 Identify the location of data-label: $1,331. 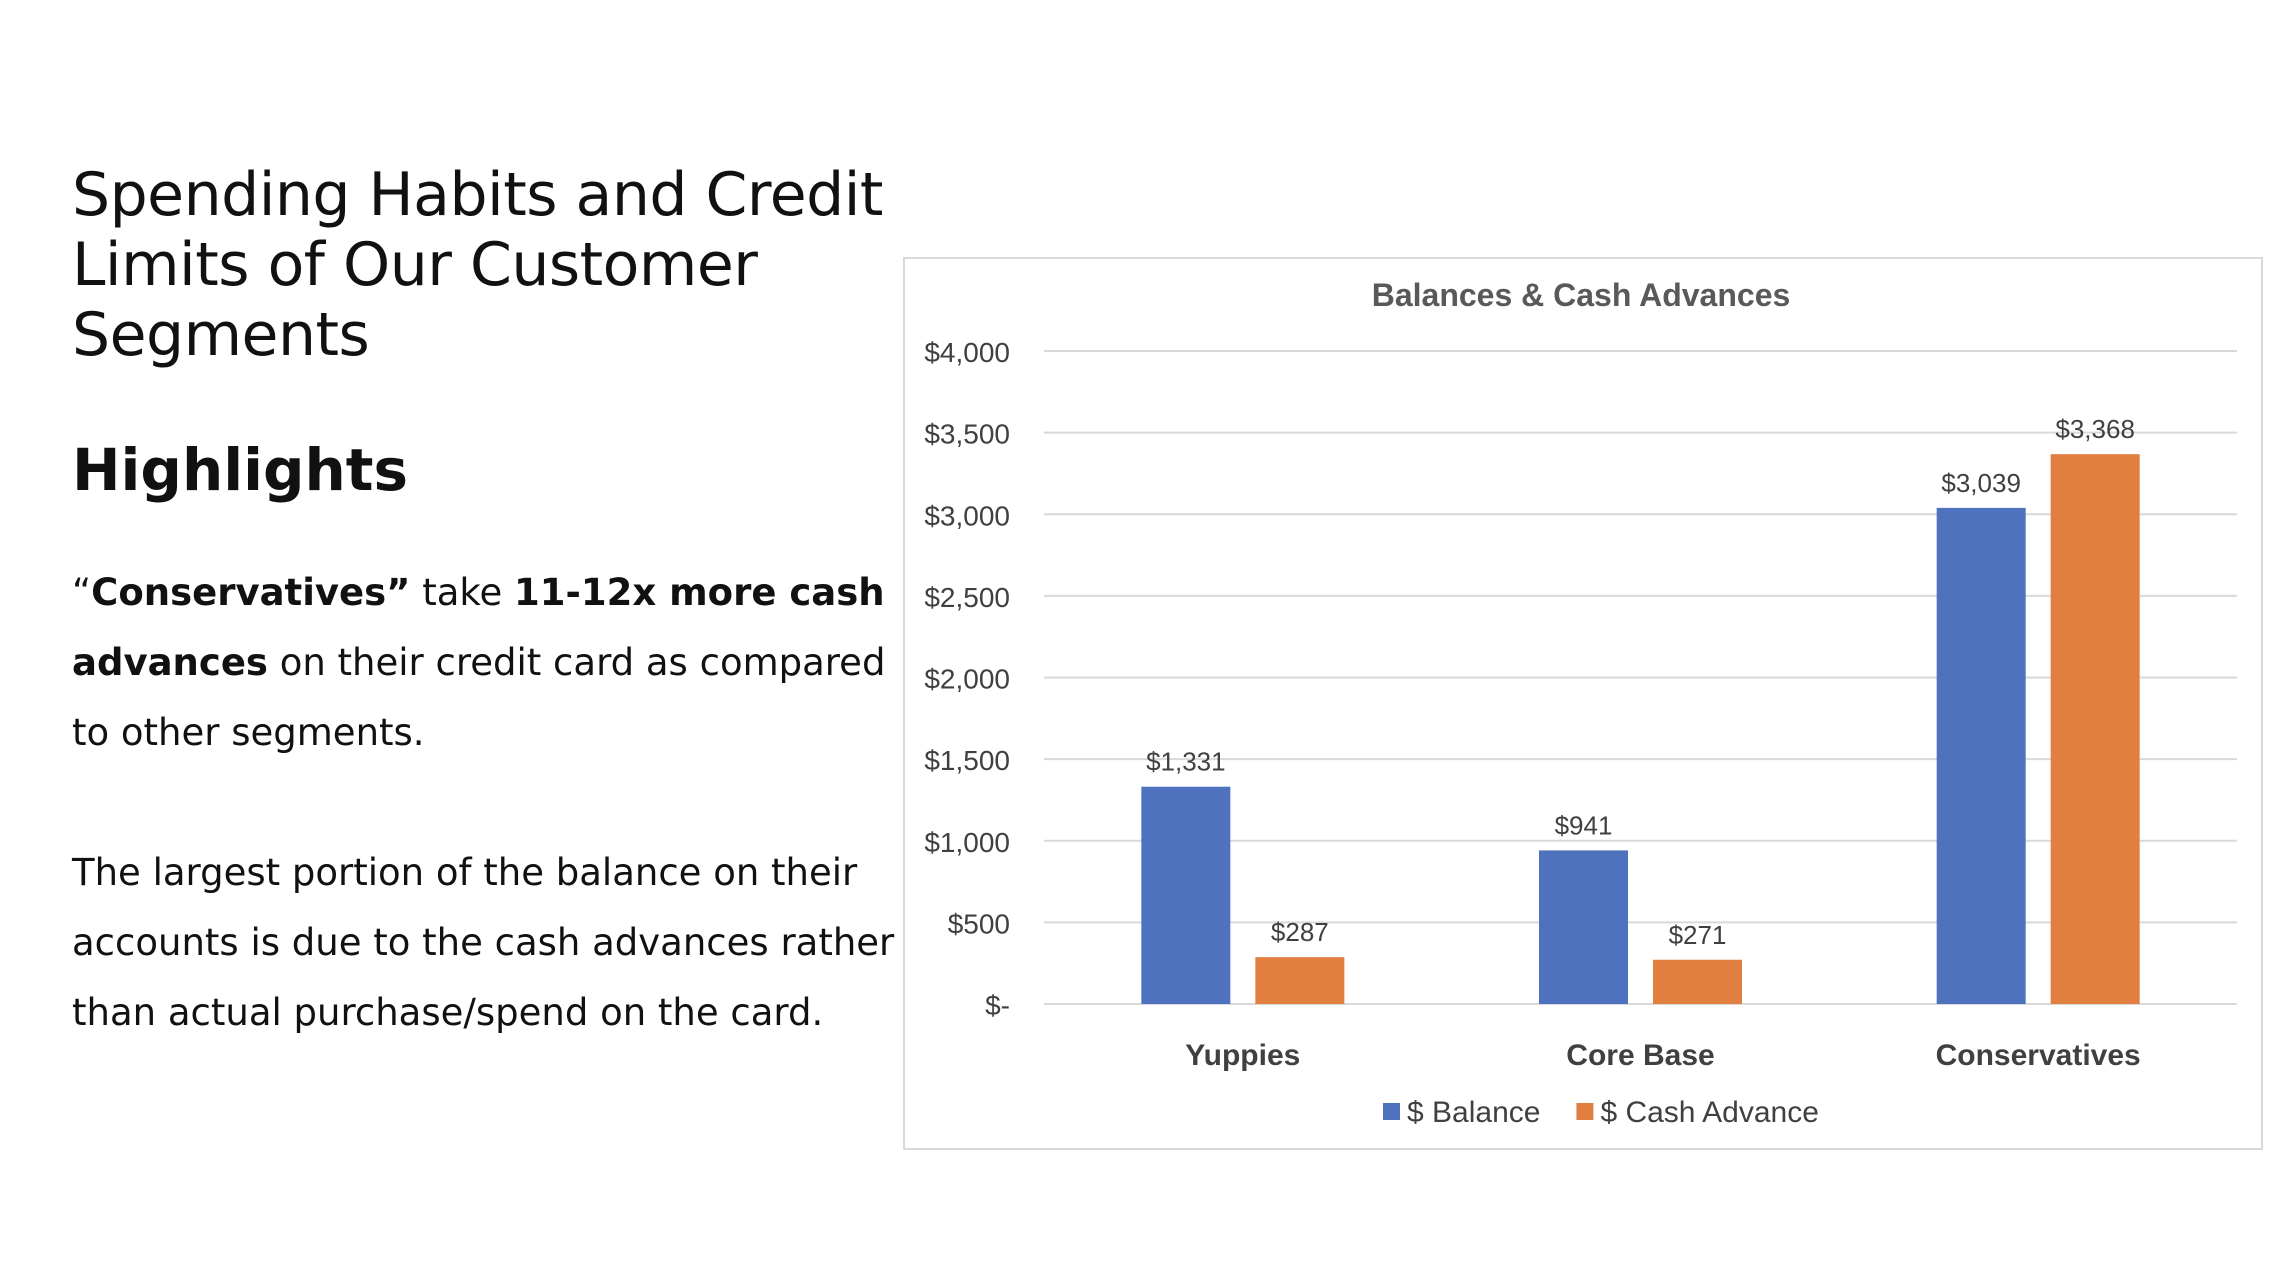
(1186, 762).